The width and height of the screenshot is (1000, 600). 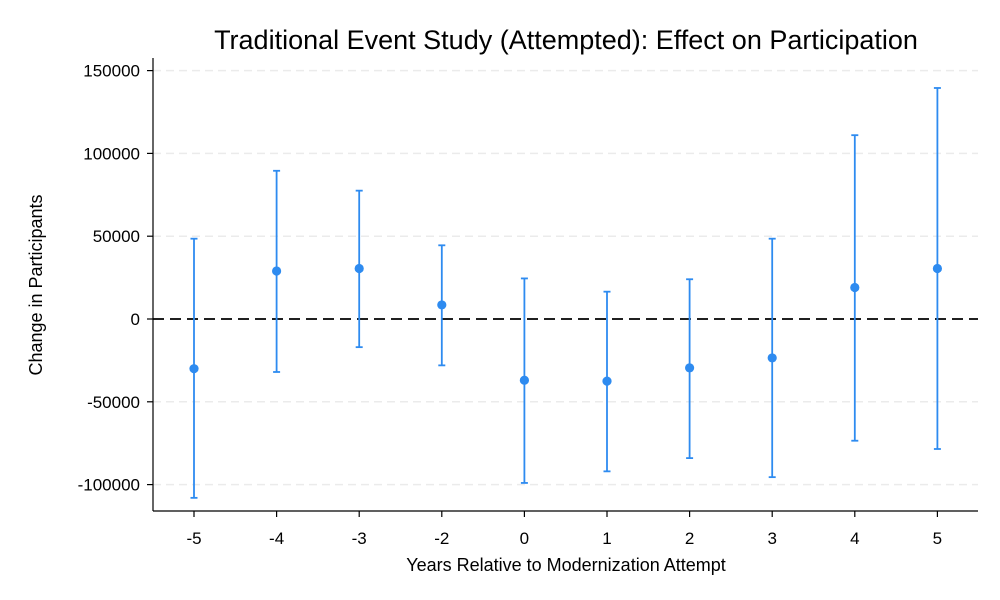 I want to click on estimate--2, so click(x=442, y=305).